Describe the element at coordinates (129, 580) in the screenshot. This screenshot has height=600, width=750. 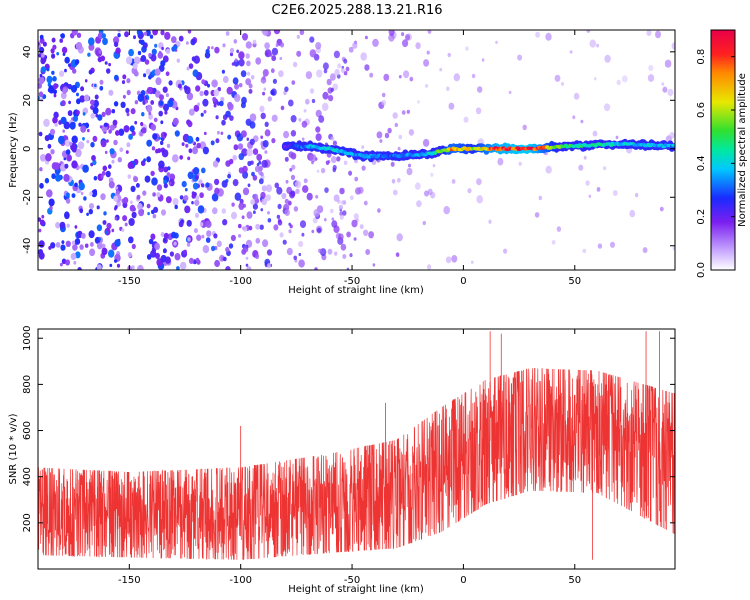
I see `snr-xtick-label: -150` at that location.